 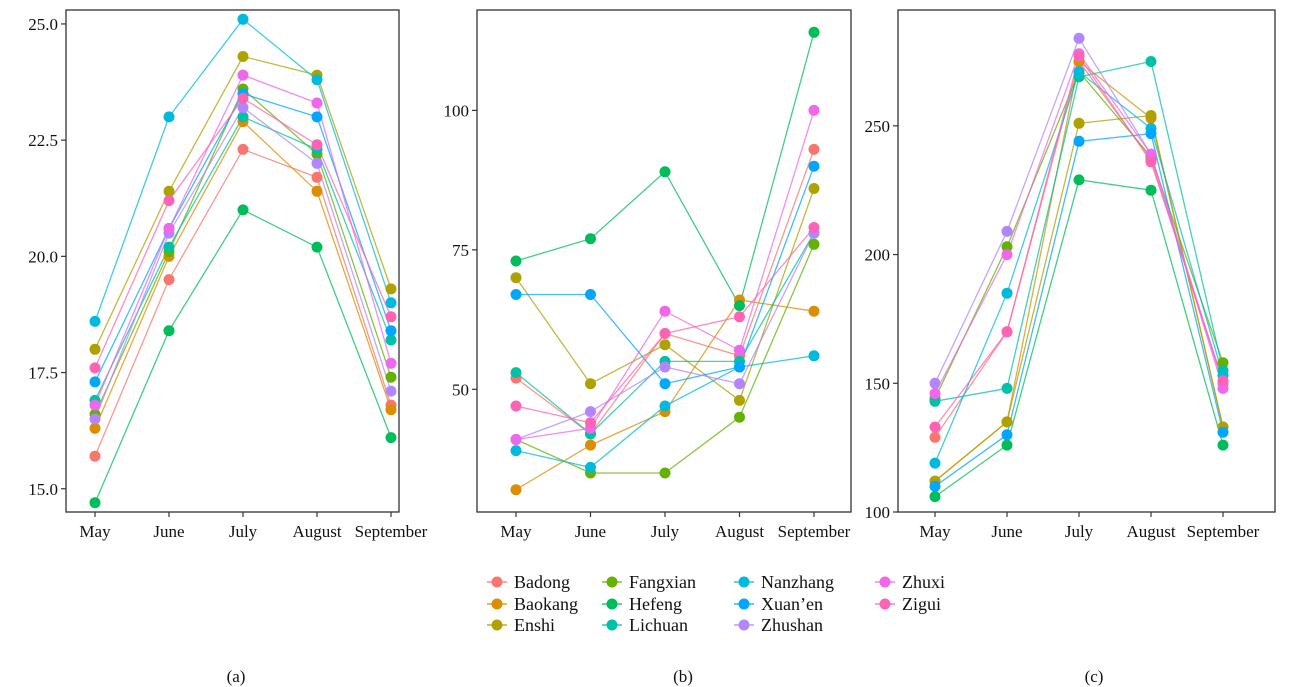 I want to click on y-tick-label: 200, so click(x=878, y=255).